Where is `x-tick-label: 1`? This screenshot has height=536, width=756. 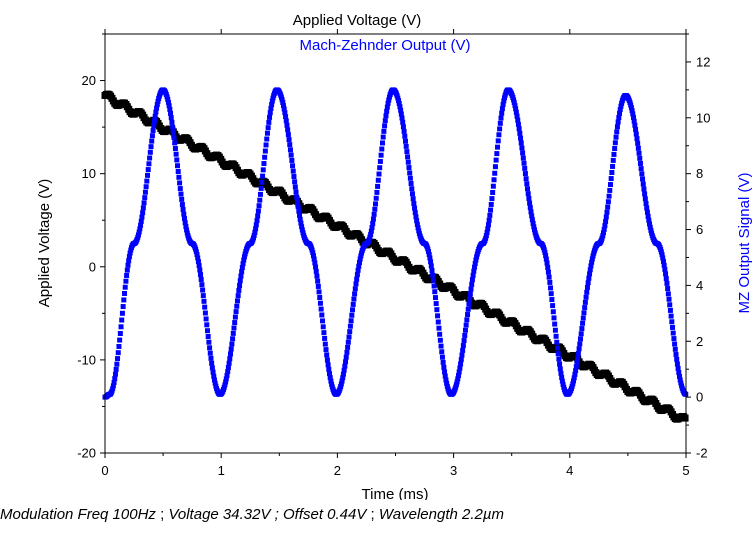
x-tick-label: 1 is located at coordinates (221, 470).